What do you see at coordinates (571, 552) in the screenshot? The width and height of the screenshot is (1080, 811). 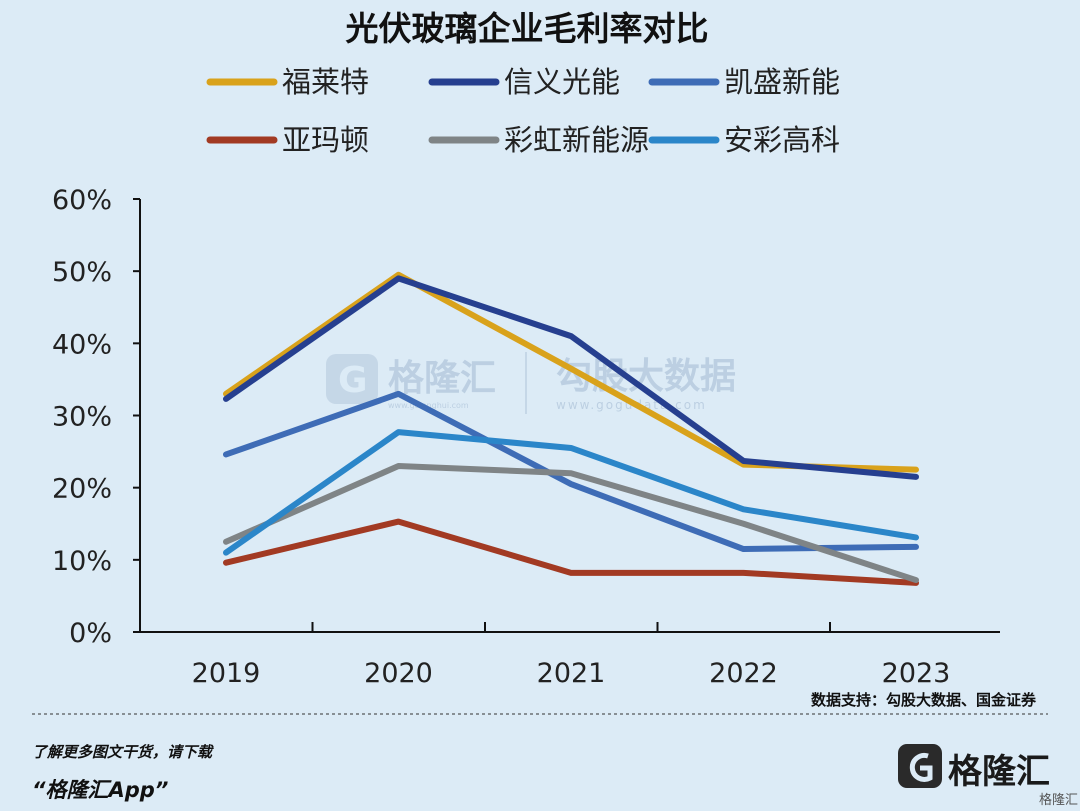 I see `series-line-亚玛顿` at bounding box center [571, 552].